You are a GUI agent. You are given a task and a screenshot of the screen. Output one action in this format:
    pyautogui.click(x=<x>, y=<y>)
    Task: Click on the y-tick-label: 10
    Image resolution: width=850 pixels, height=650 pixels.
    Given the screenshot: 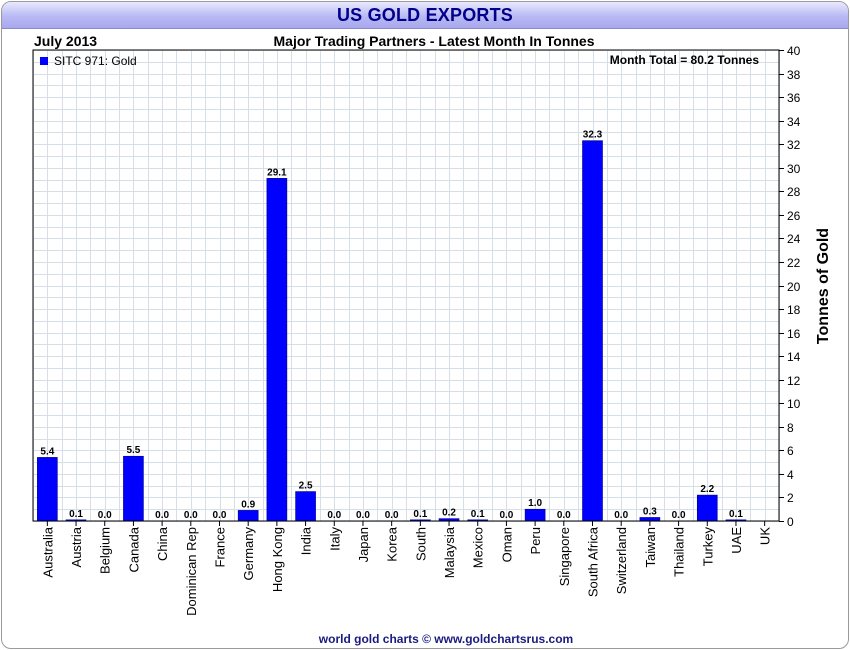 What is the action you would take?
    pyautogui.click(x=794, y=404)
    